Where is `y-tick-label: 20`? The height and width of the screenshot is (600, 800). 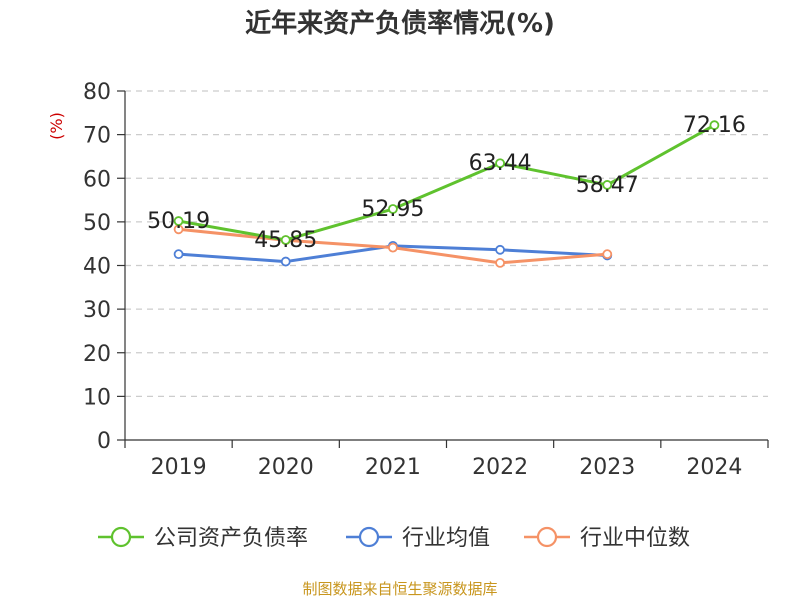
y-tick-label: 20 is located at coordinates (97, 354).